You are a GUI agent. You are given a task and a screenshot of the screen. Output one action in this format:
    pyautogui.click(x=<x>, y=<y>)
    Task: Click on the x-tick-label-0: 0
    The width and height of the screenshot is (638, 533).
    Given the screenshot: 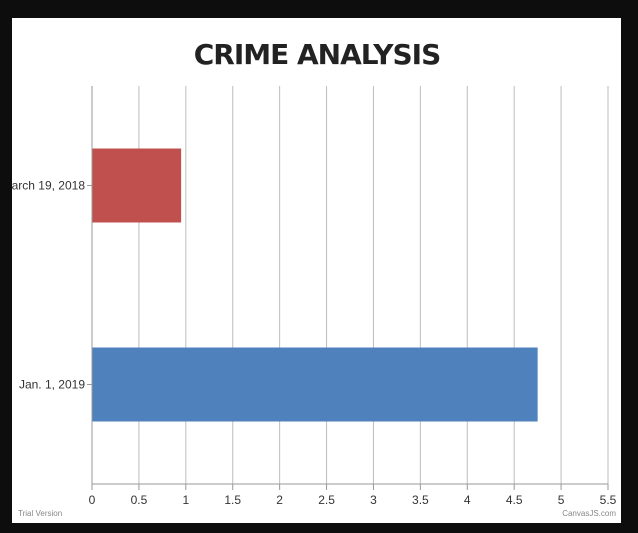 What is the action you would take?
    pyautogui.click(x=92, y=500)
    